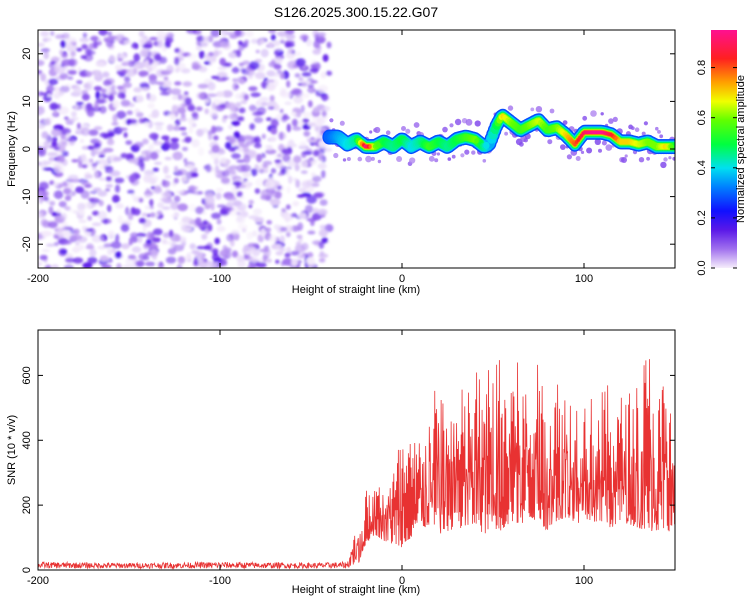 The image size is (750, 600). What do you see at coordinates (724, 149) in the screenshot?
I see `colorbar-gradient` at bounding box center [724, 149].